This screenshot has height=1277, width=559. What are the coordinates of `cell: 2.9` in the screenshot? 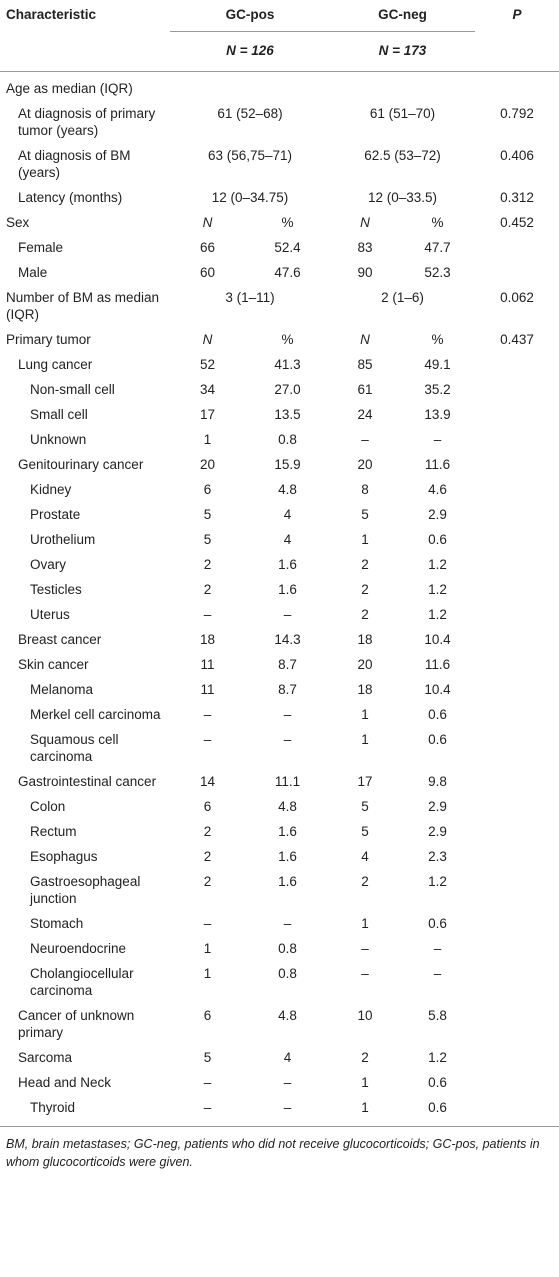 It's located at (437, 514).